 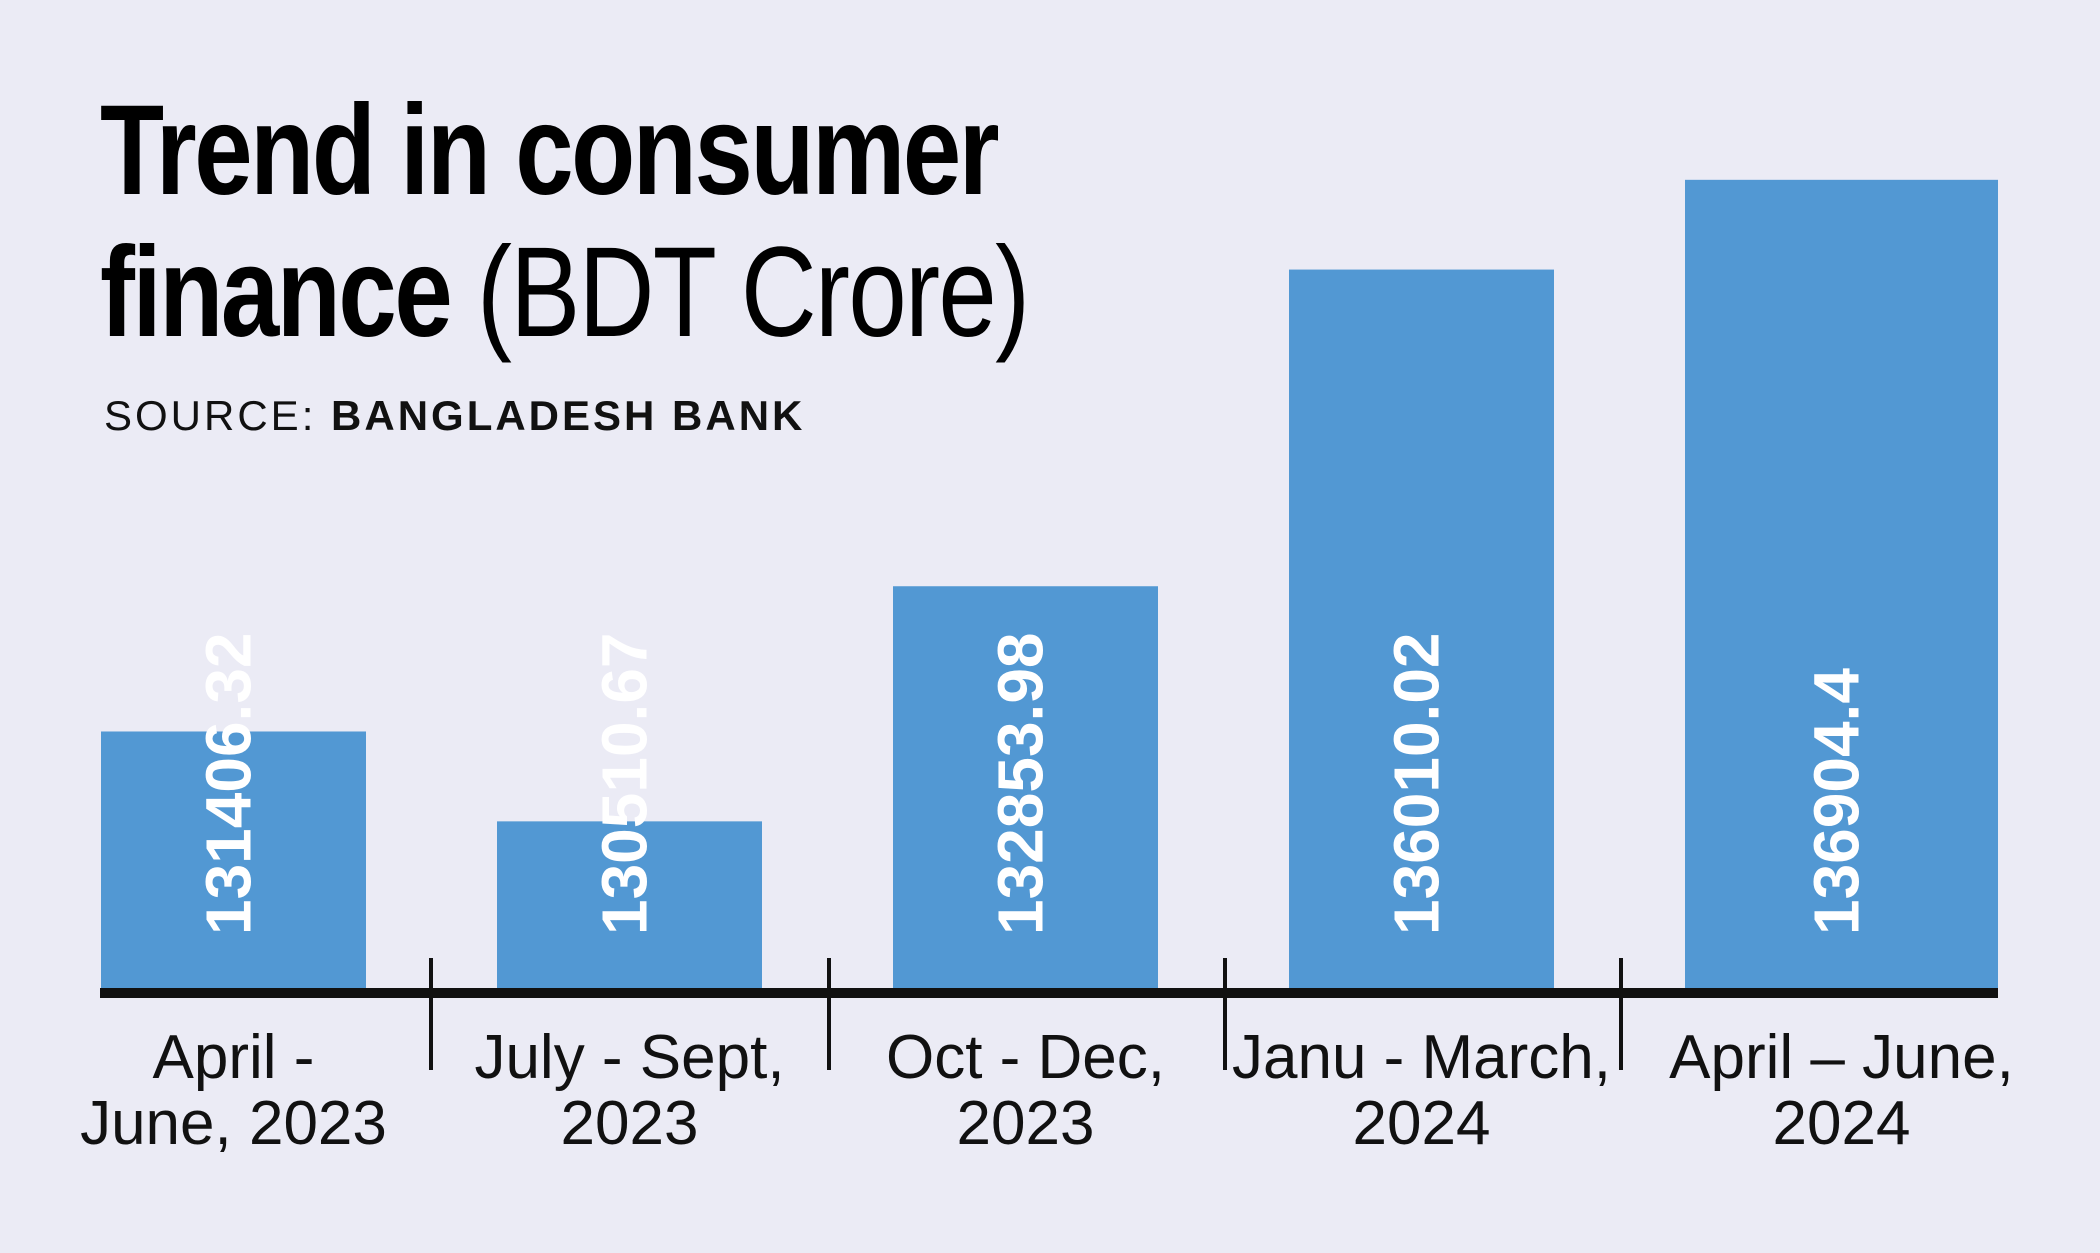 I want to click on value-label-1: 131406.32, so click(x=228, y=783).